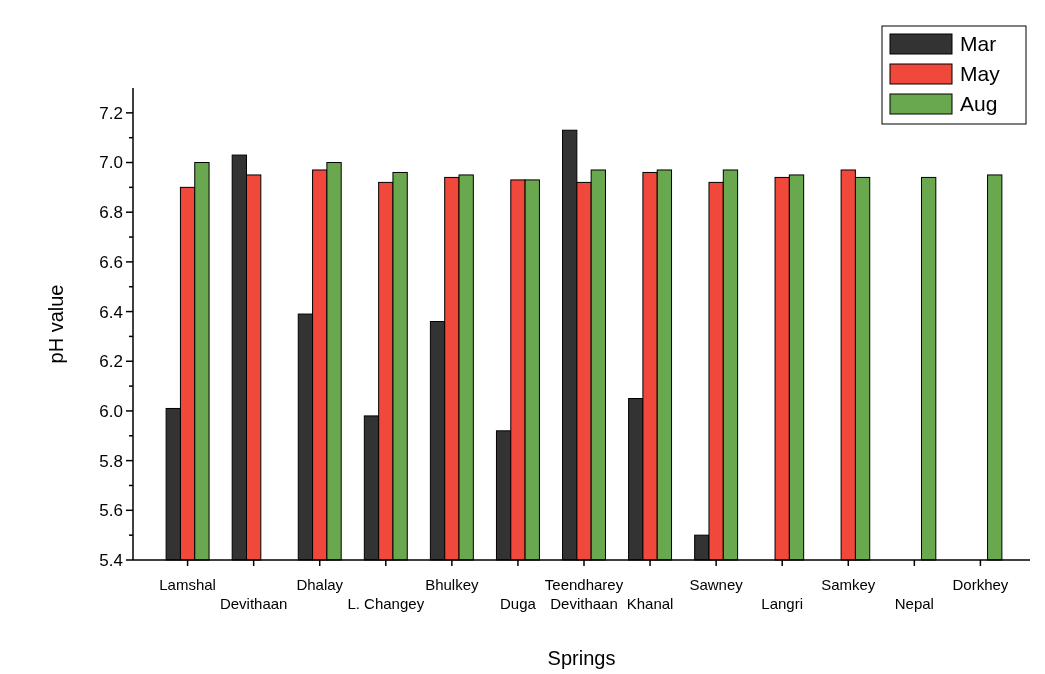 This screenshot has height=674, width=1045. What do you see at coordinates (584, 594) in the screenshot?
I see `x-tick-label: Teendharey Devithaan` at bounding box center [584, 594].